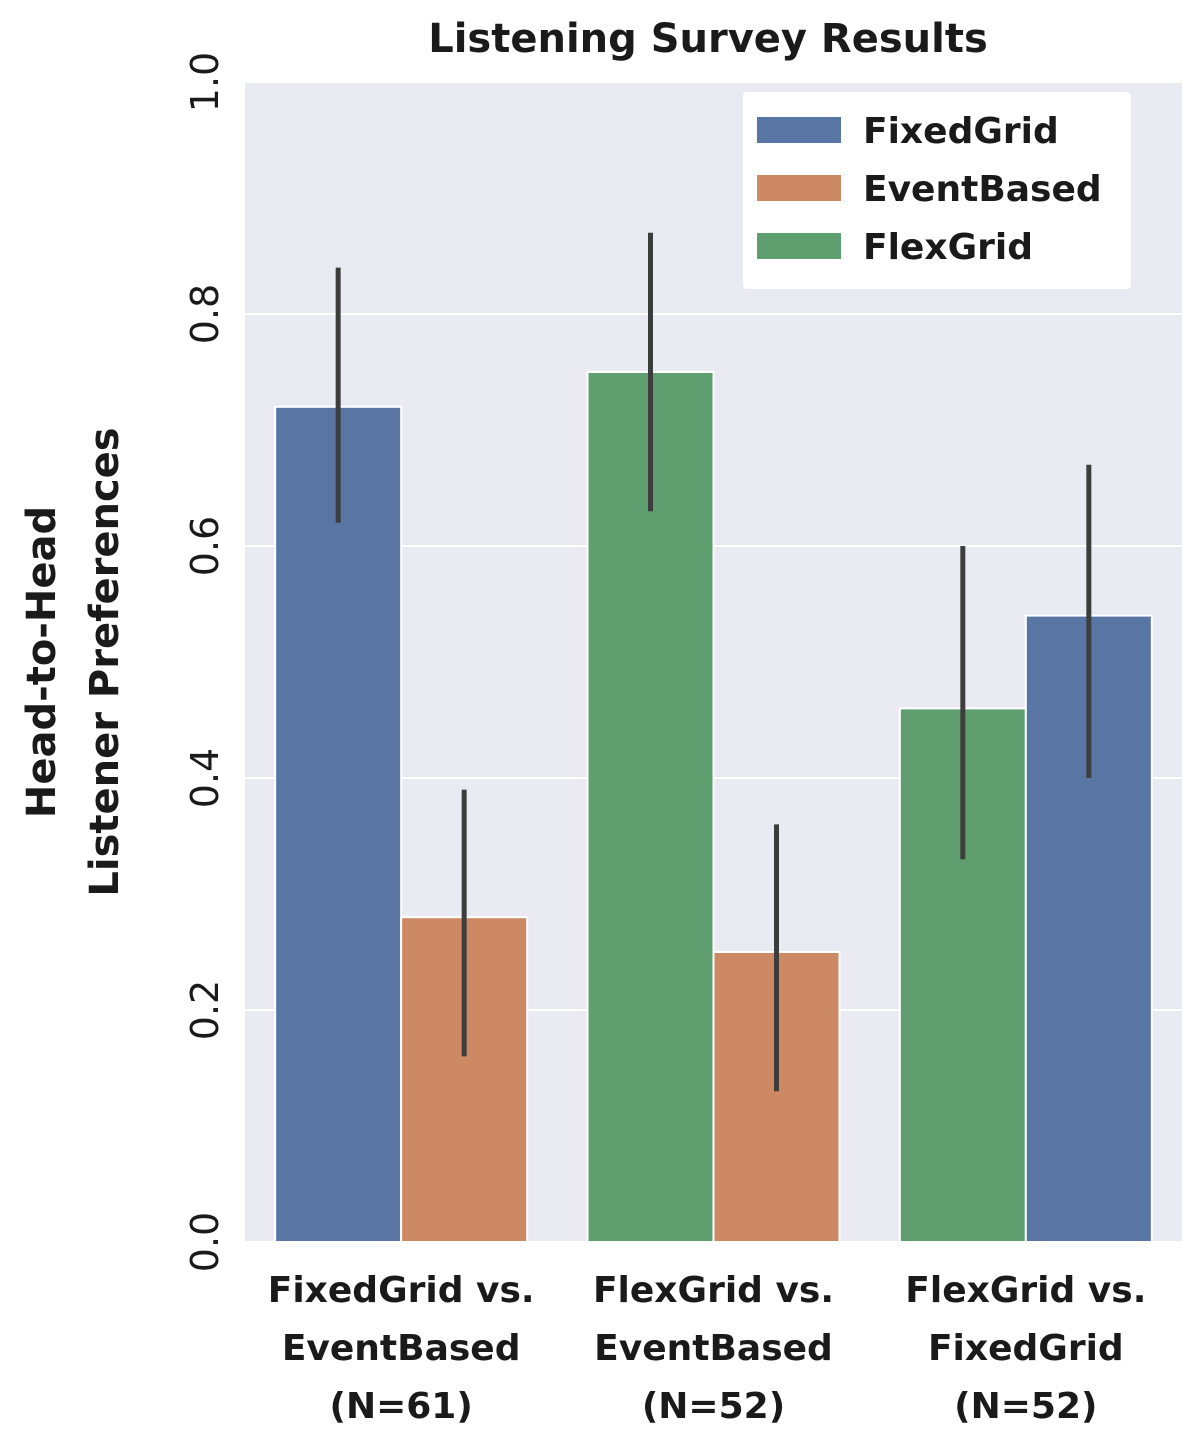 The image size is (1200, 1450). Describe the element at coordinates (713, 1348) in the screenshot. I see `x-tick-label: FlexGrid vs. EventBased (N=52)` at that location.